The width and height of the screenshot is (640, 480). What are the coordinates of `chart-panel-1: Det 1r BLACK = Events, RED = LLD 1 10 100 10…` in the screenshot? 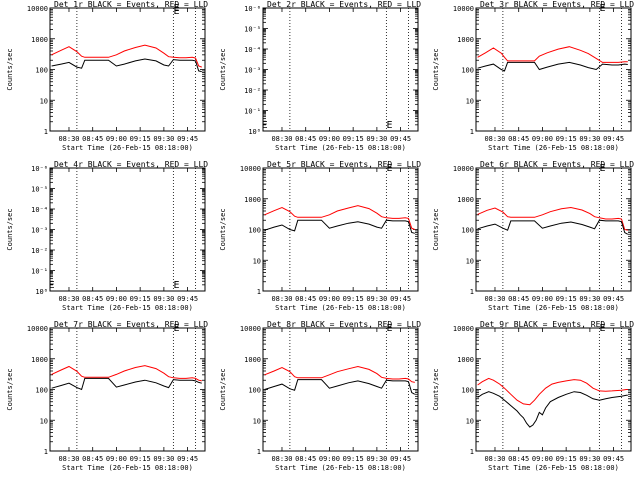 It's located at (107, 76).